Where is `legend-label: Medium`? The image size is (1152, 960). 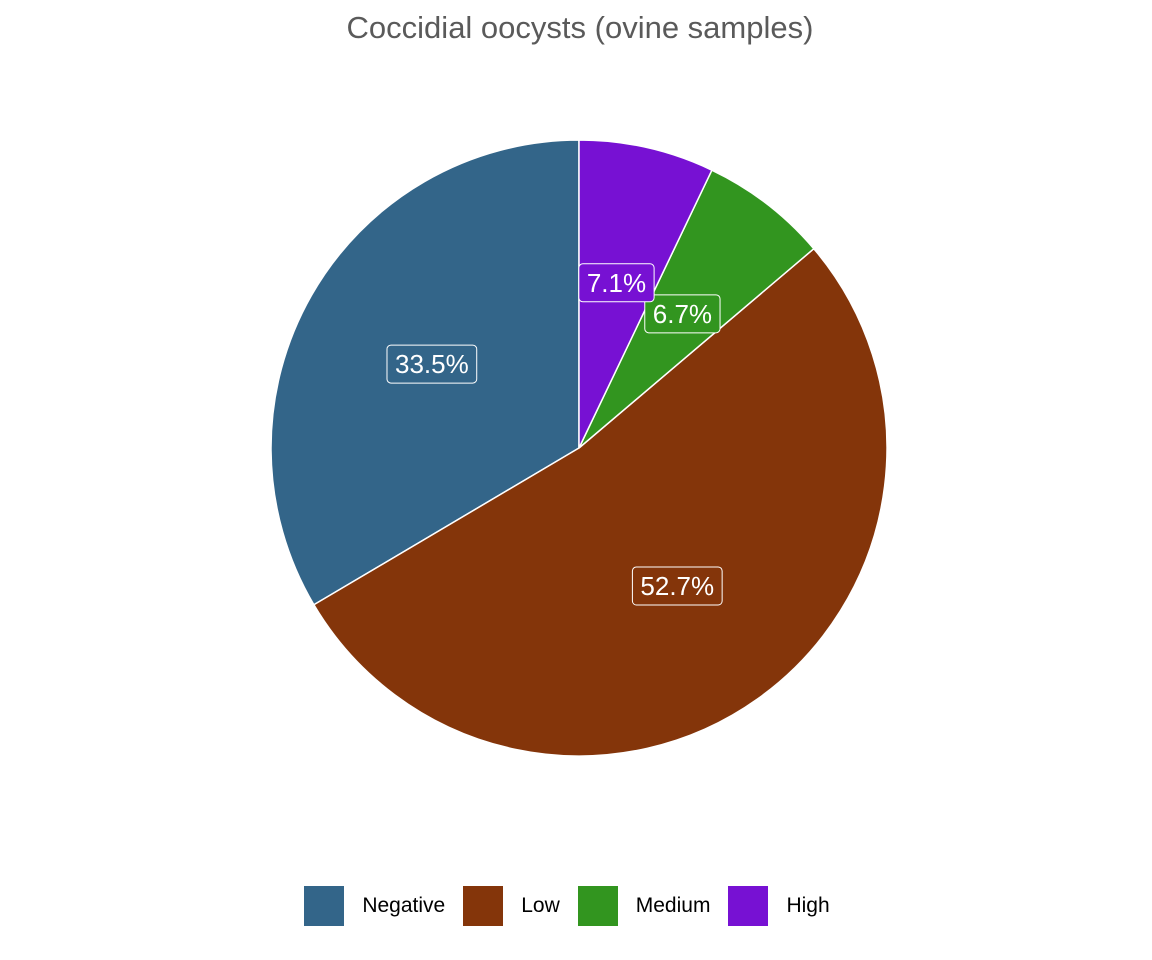 legend-label: Medium is located at coordinates (673, 905).